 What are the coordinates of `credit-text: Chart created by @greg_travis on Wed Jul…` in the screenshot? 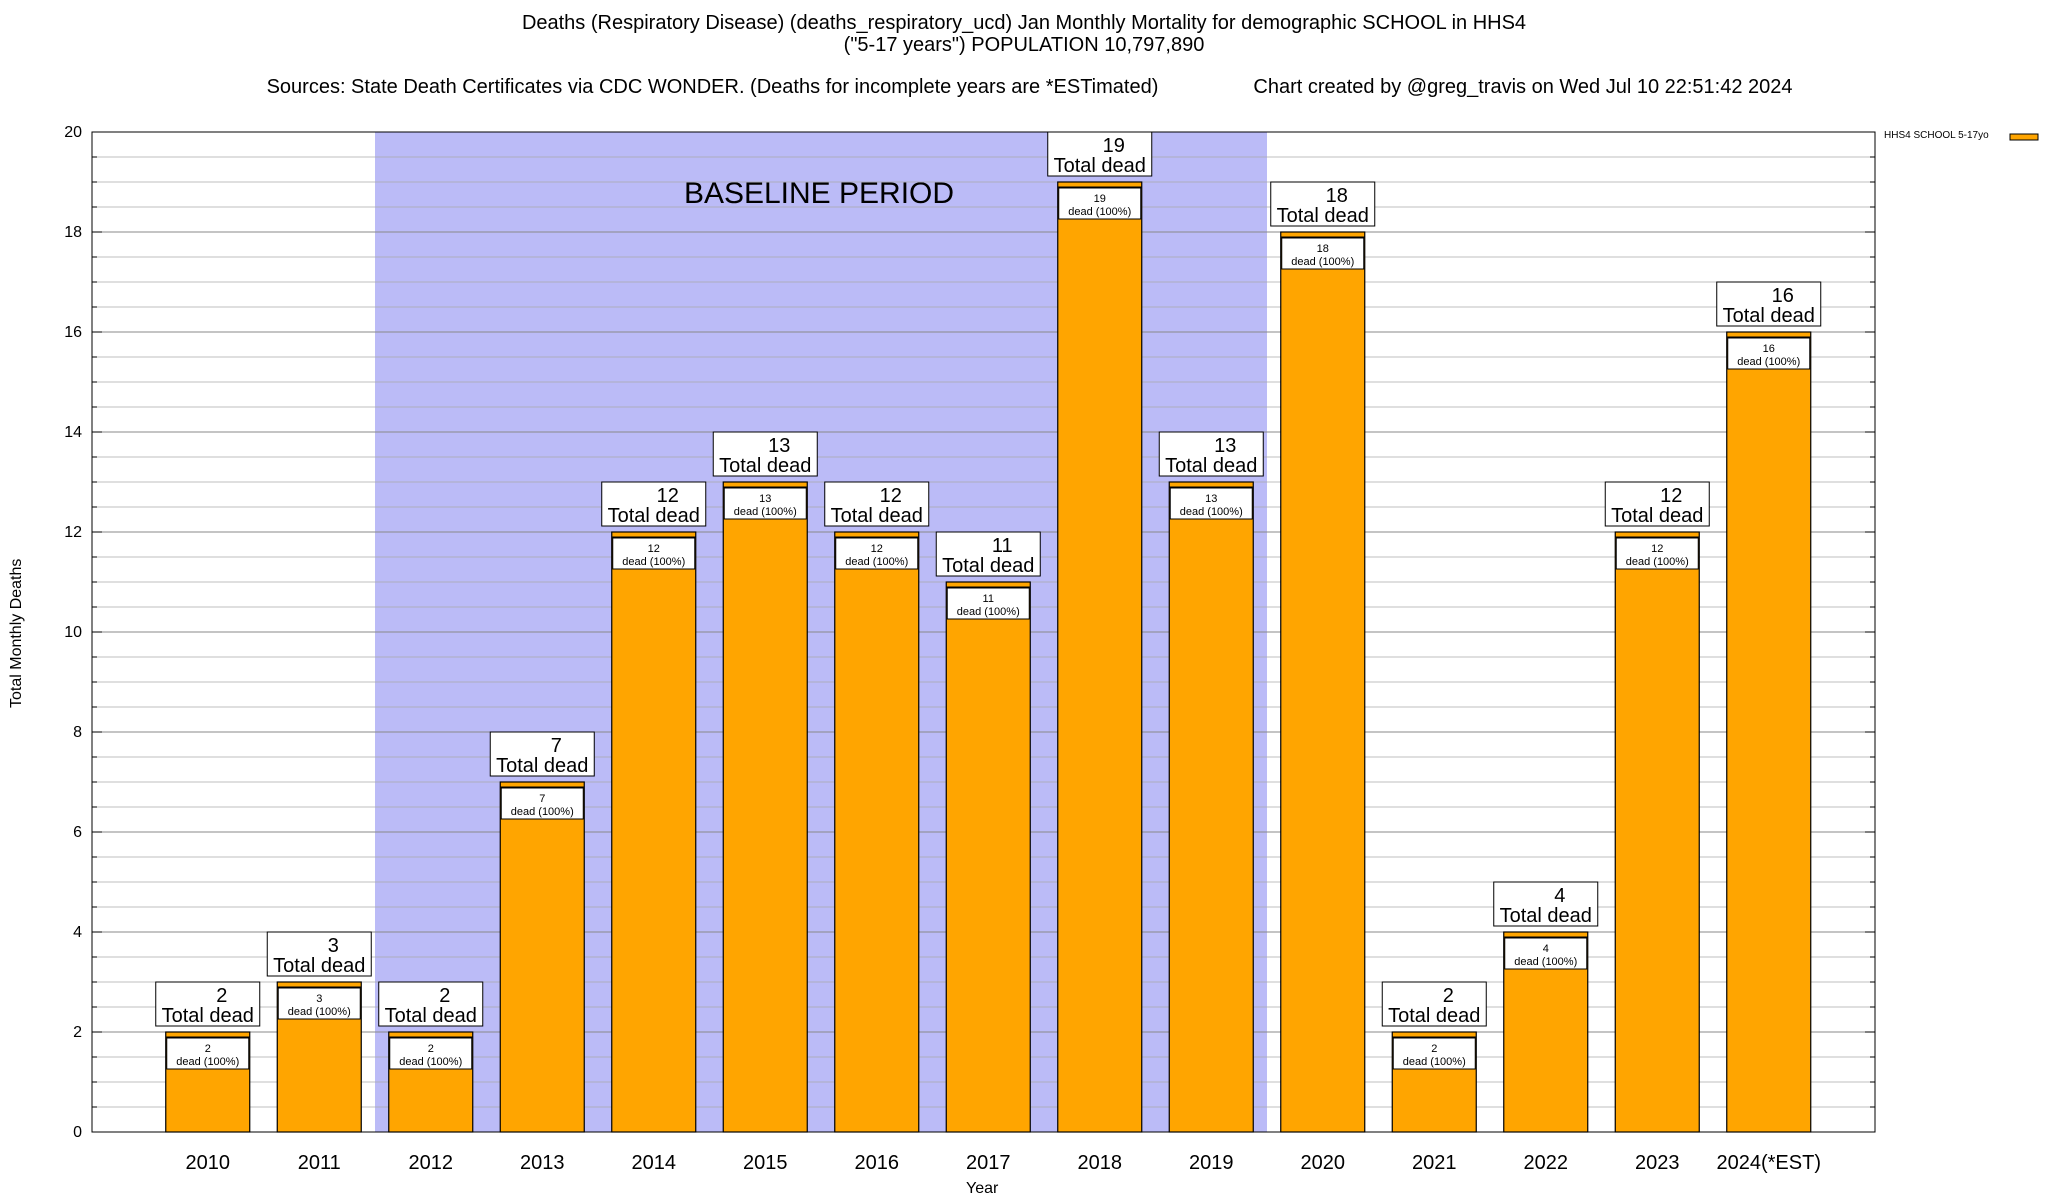 It's located at (1523, 87).